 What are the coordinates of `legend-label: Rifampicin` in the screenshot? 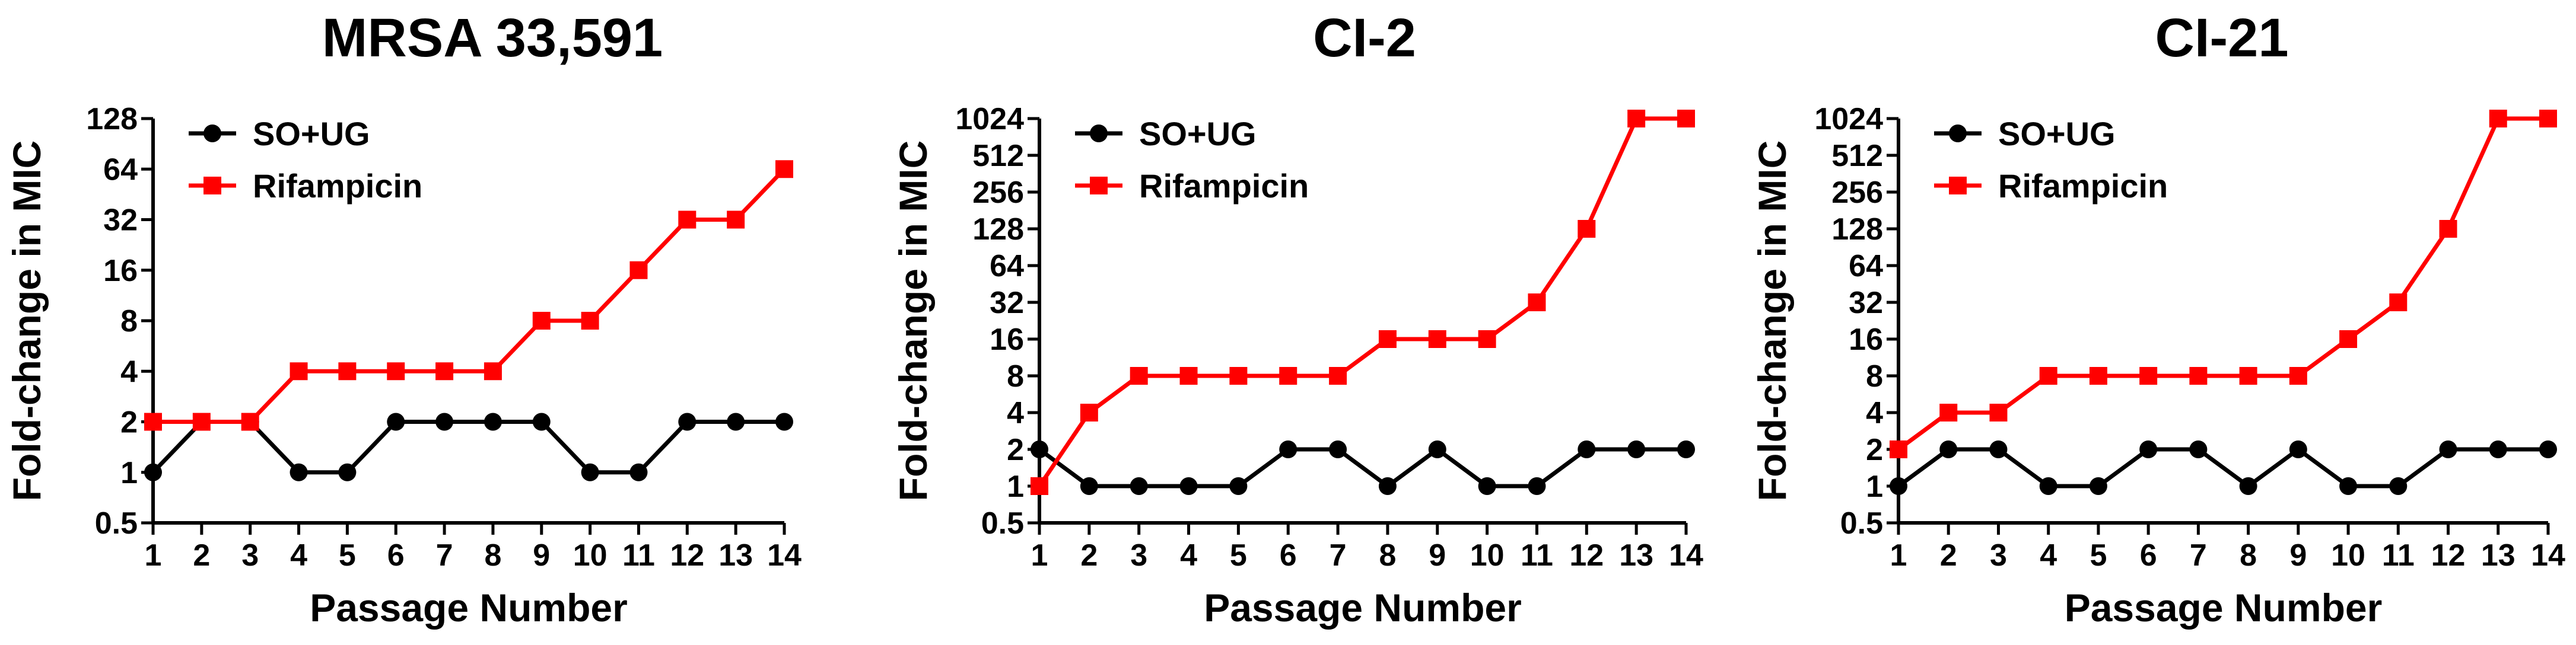 It's located at (2083, 186).